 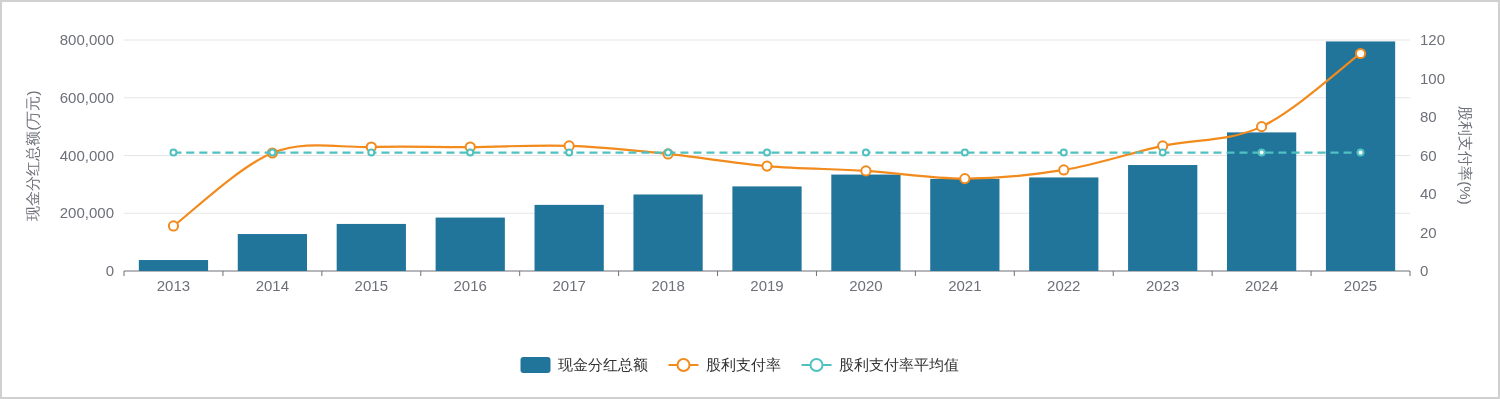 What do you see at coordinates (109, 270) in the screenshot?
I see `y-tick-label: 0` at bounding box center [109, 270].